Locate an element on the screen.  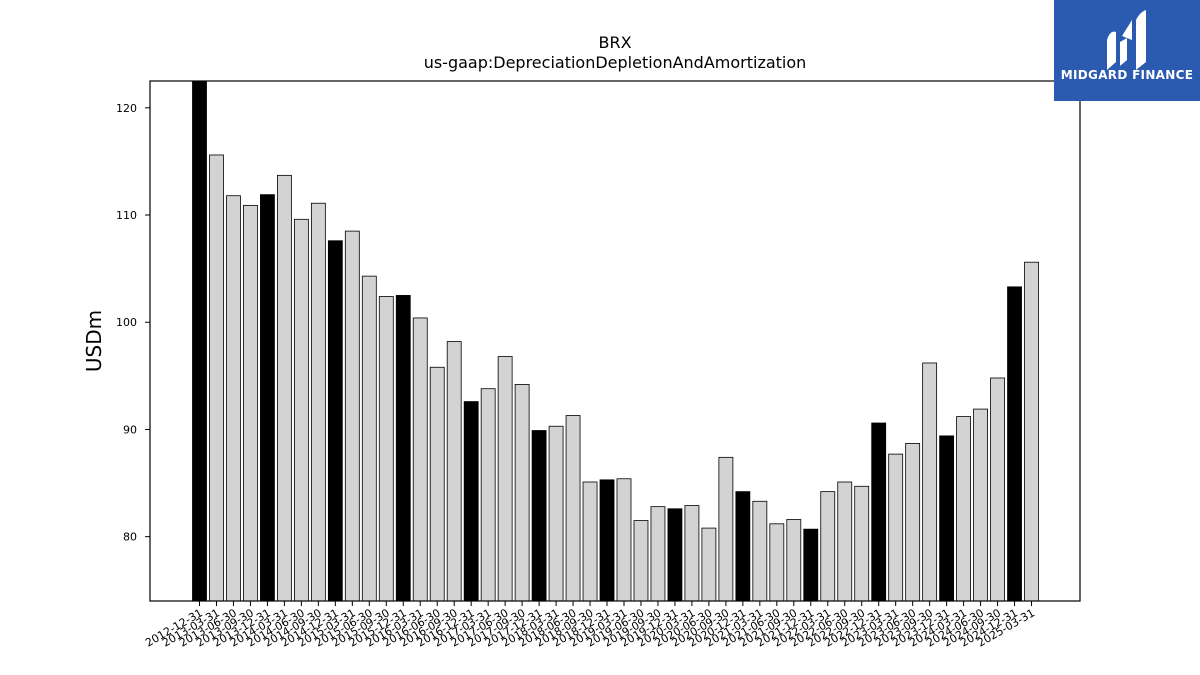
midgard-logo-icon is located at coordinates (1126, 40).